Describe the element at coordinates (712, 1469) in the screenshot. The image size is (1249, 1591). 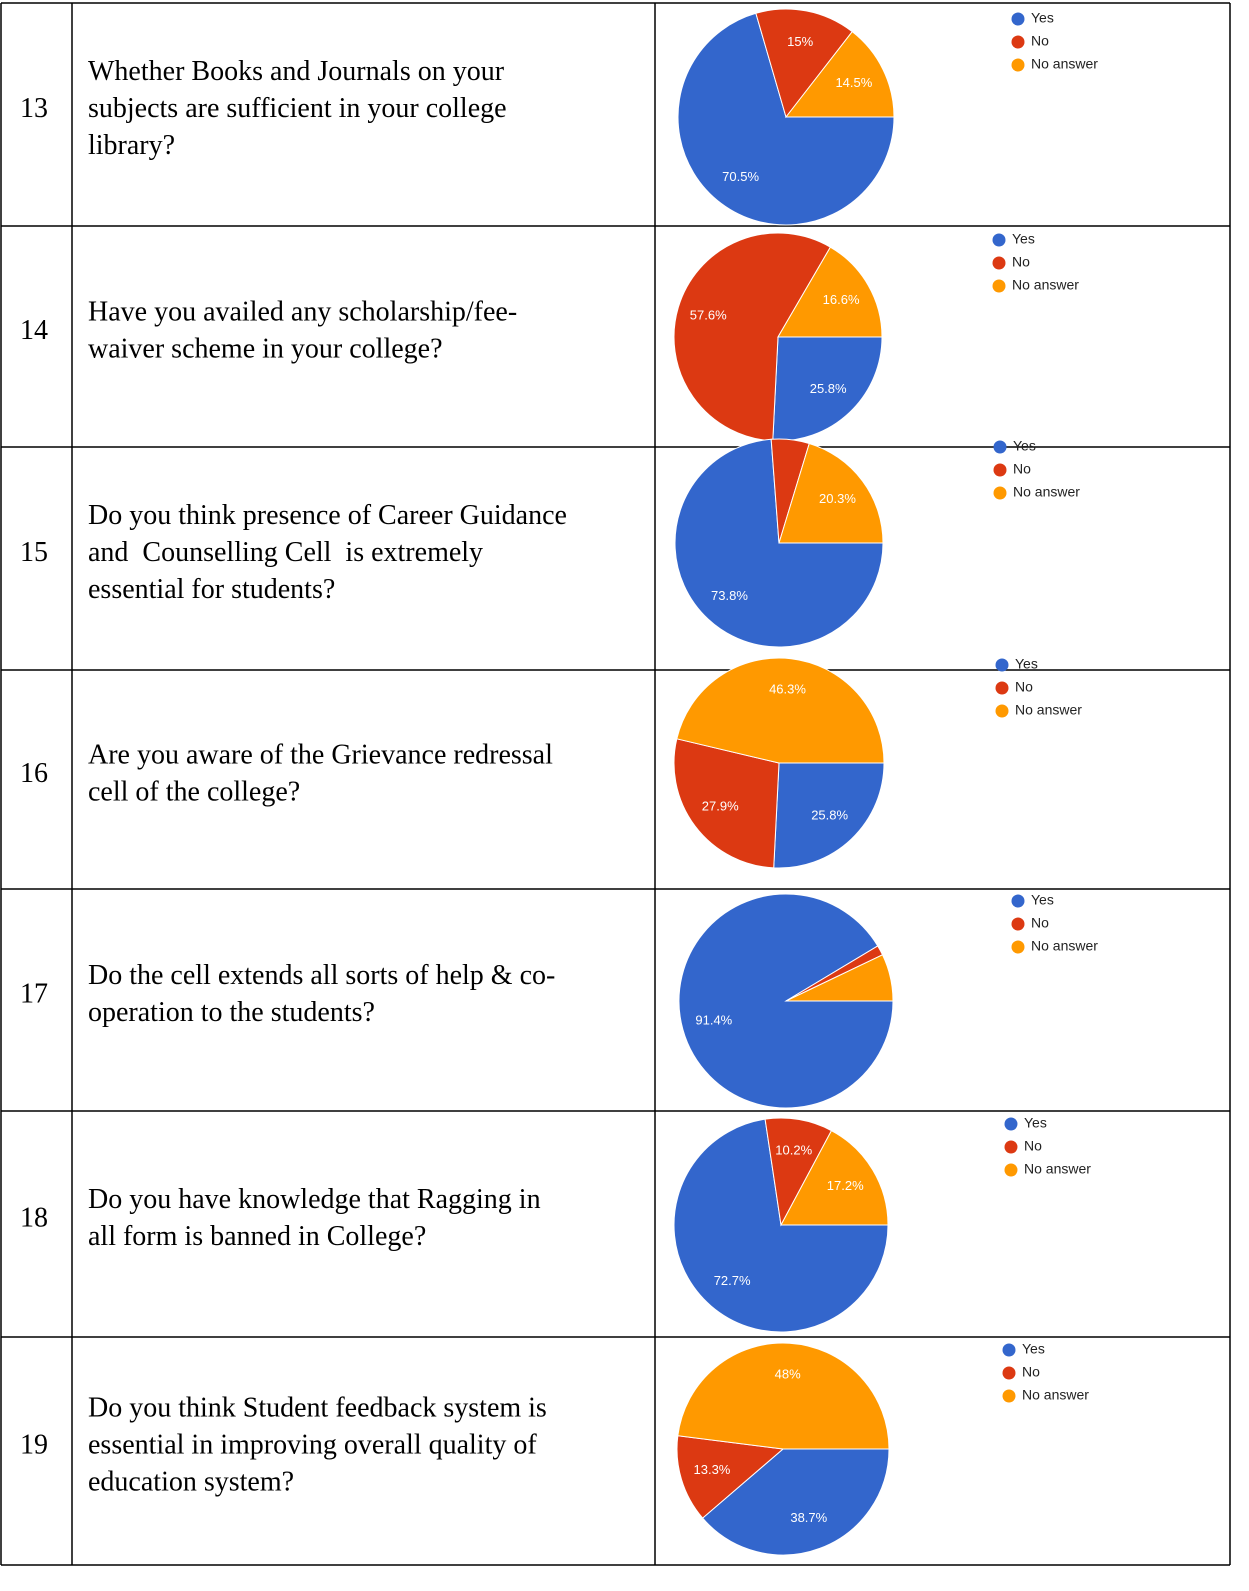
I see `slice-label: 13.3%` at that location.